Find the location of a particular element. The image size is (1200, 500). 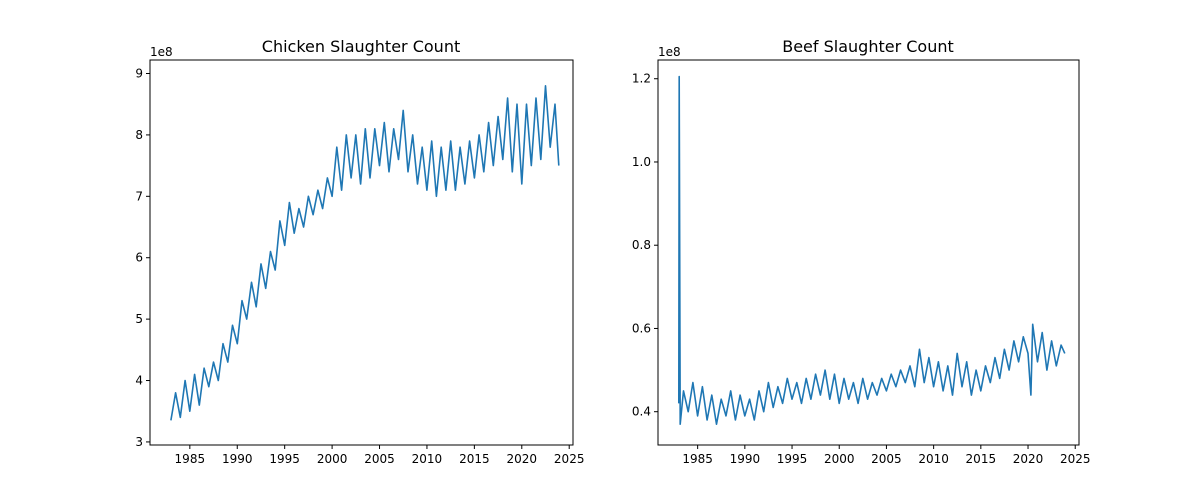

beef-x-tick-label: 2000 is located at coordinates (839, 459).